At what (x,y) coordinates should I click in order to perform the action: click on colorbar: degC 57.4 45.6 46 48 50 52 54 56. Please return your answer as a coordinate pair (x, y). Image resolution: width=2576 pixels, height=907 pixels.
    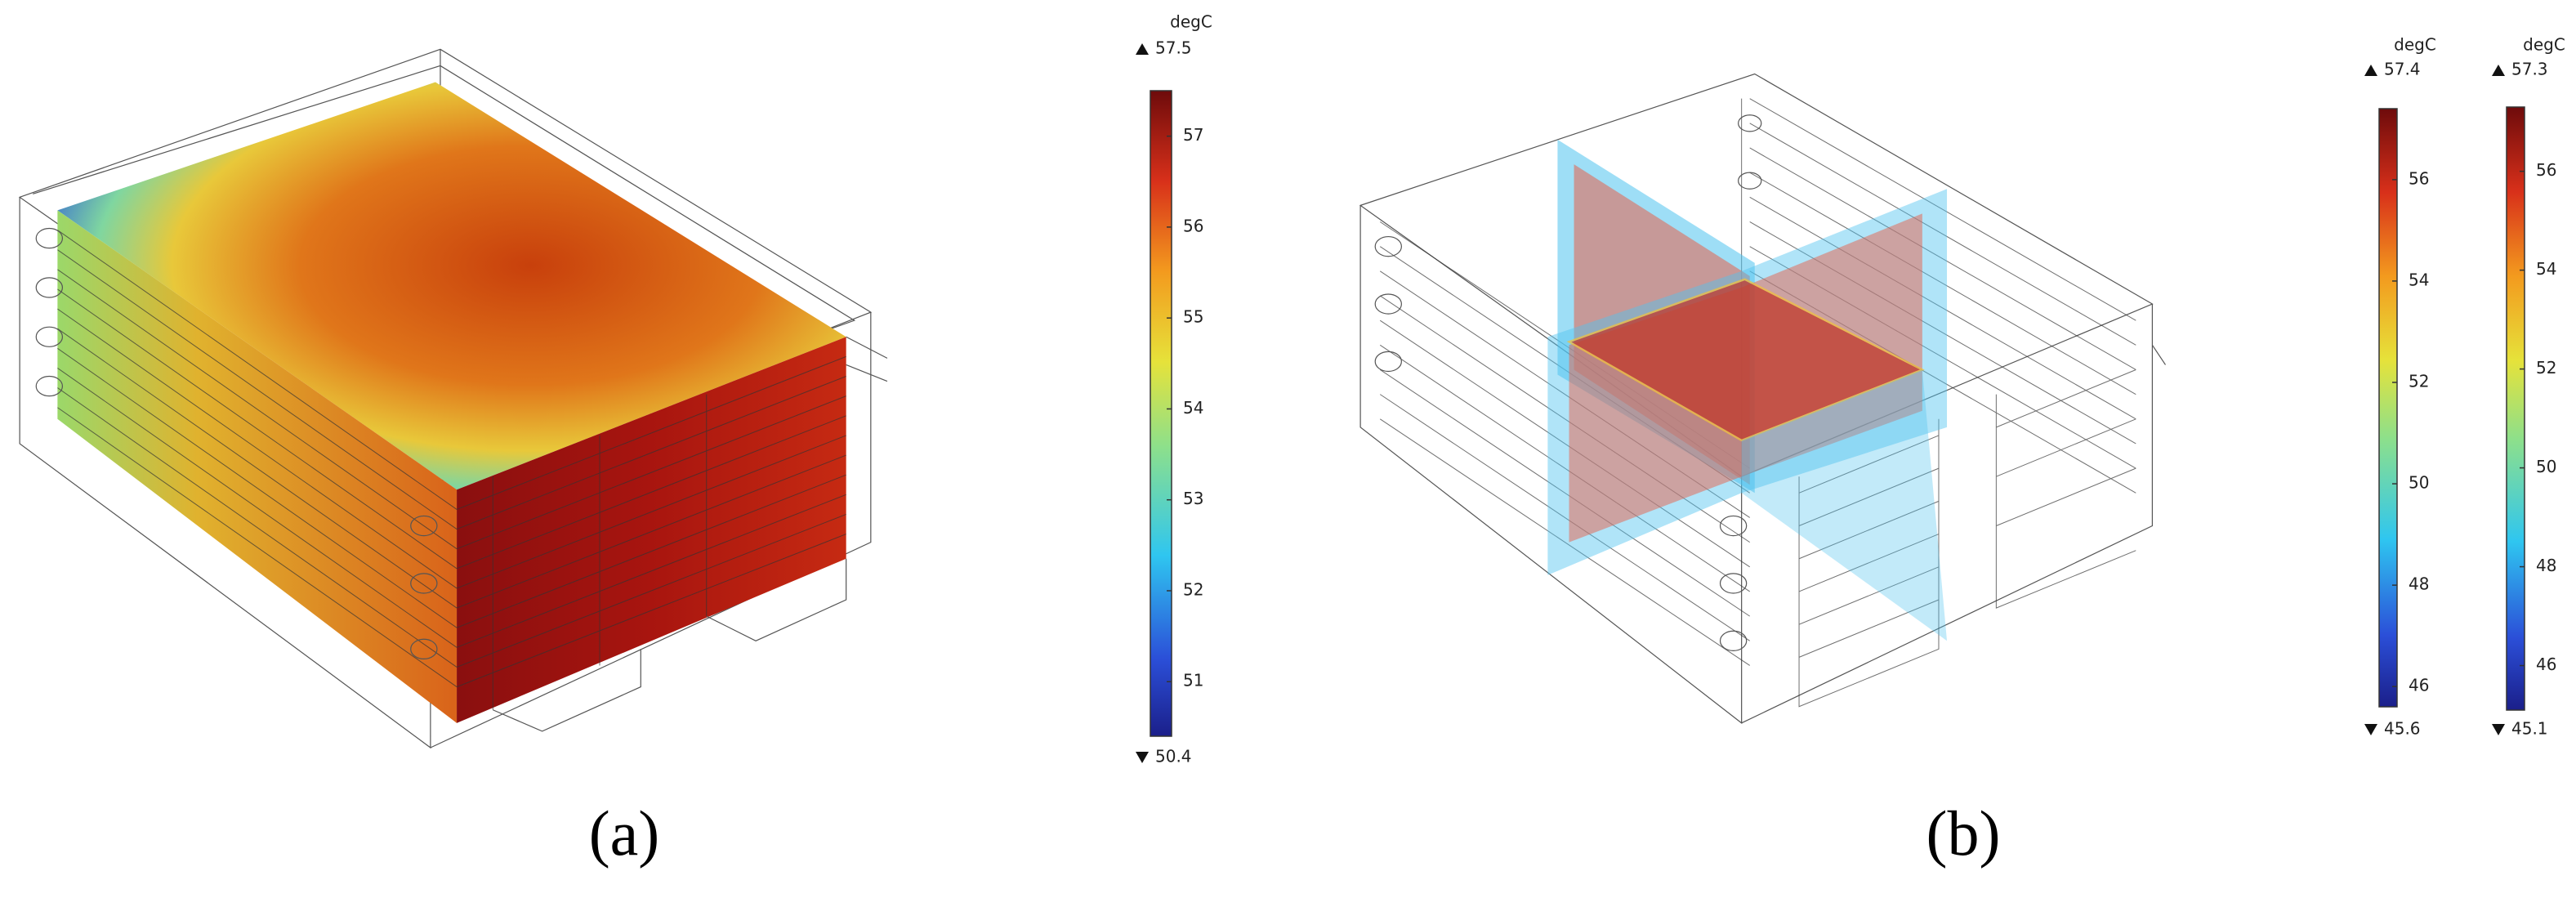
    Looking at the image, I should click on (2400, 387).